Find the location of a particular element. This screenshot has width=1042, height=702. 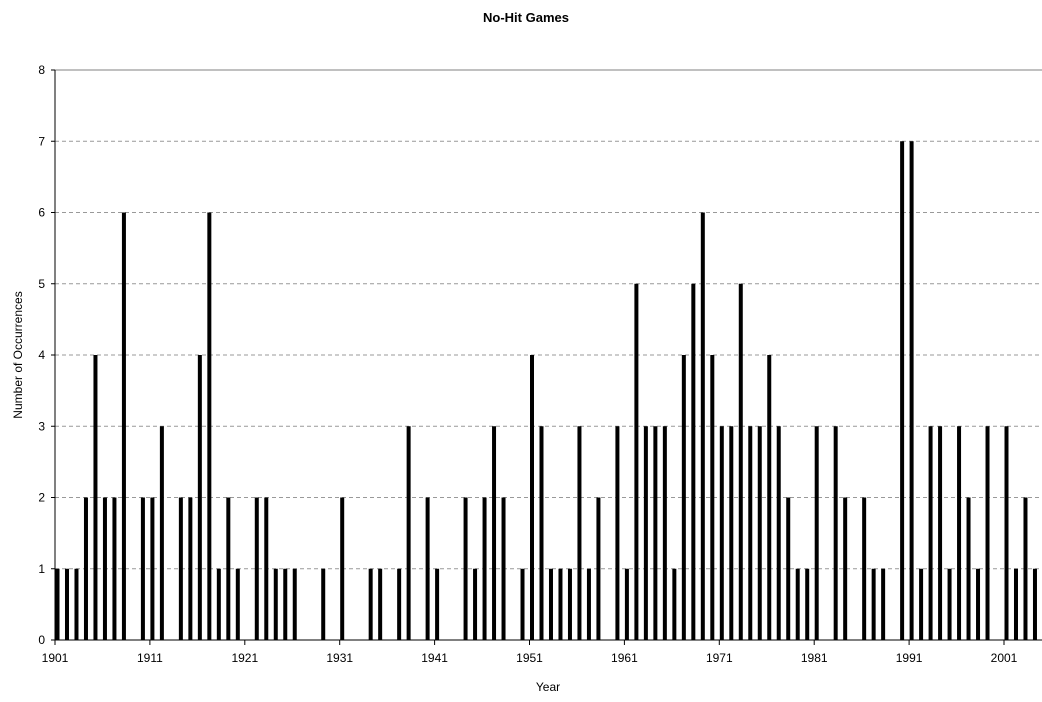

bar-1973 is located at coordinates (740, 461).